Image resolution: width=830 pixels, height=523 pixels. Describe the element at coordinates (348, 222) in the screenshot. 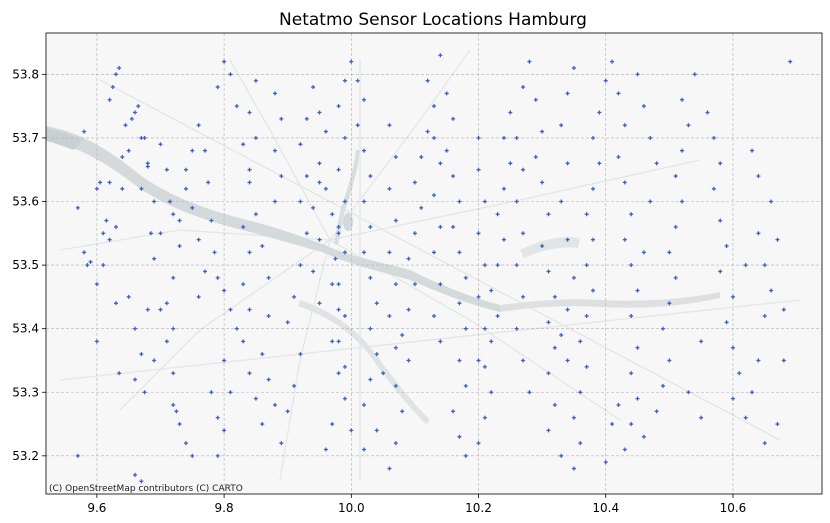

I see `alster-lake` at that location.